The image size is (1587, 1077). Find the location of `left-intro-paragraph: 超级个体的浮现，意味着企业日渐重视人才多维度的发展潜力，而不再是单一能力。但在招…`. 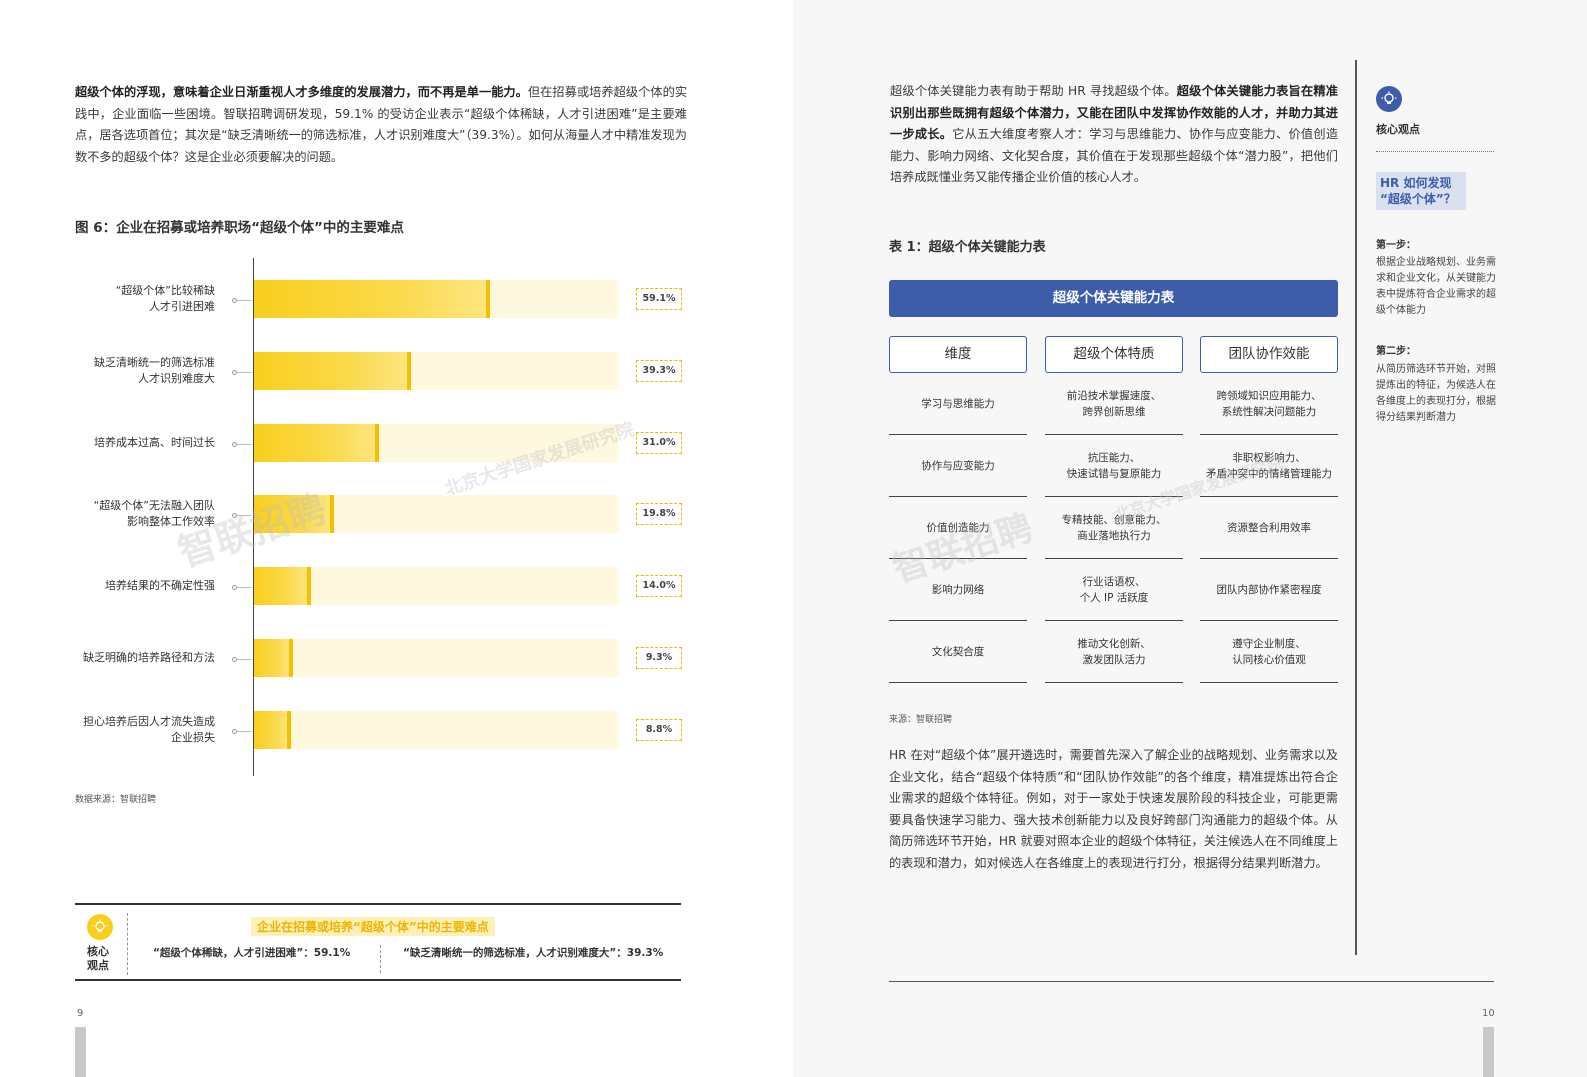

left-intro-paragraph: 超级个体的浮现，意味着企业日渐重视人才多维度的发展潜力，而不再是单一能力。但在招… is located at coordinates (381, 124).